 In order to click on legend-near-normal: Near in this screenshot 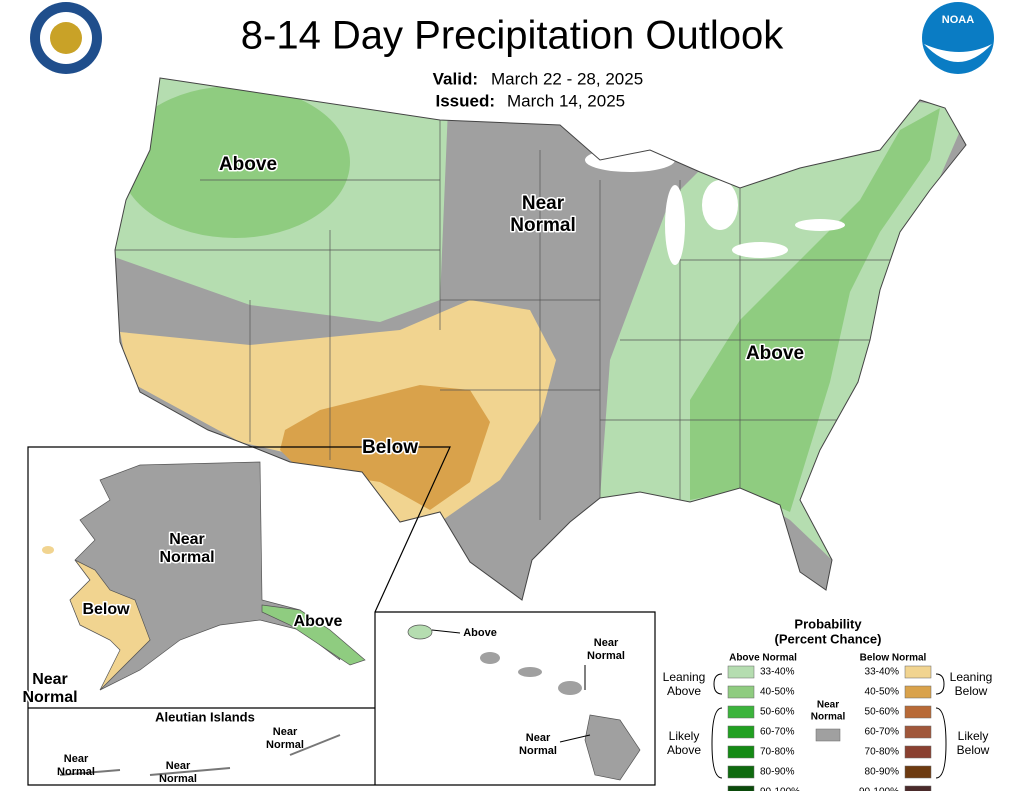, I will do `click(828, 705)`.